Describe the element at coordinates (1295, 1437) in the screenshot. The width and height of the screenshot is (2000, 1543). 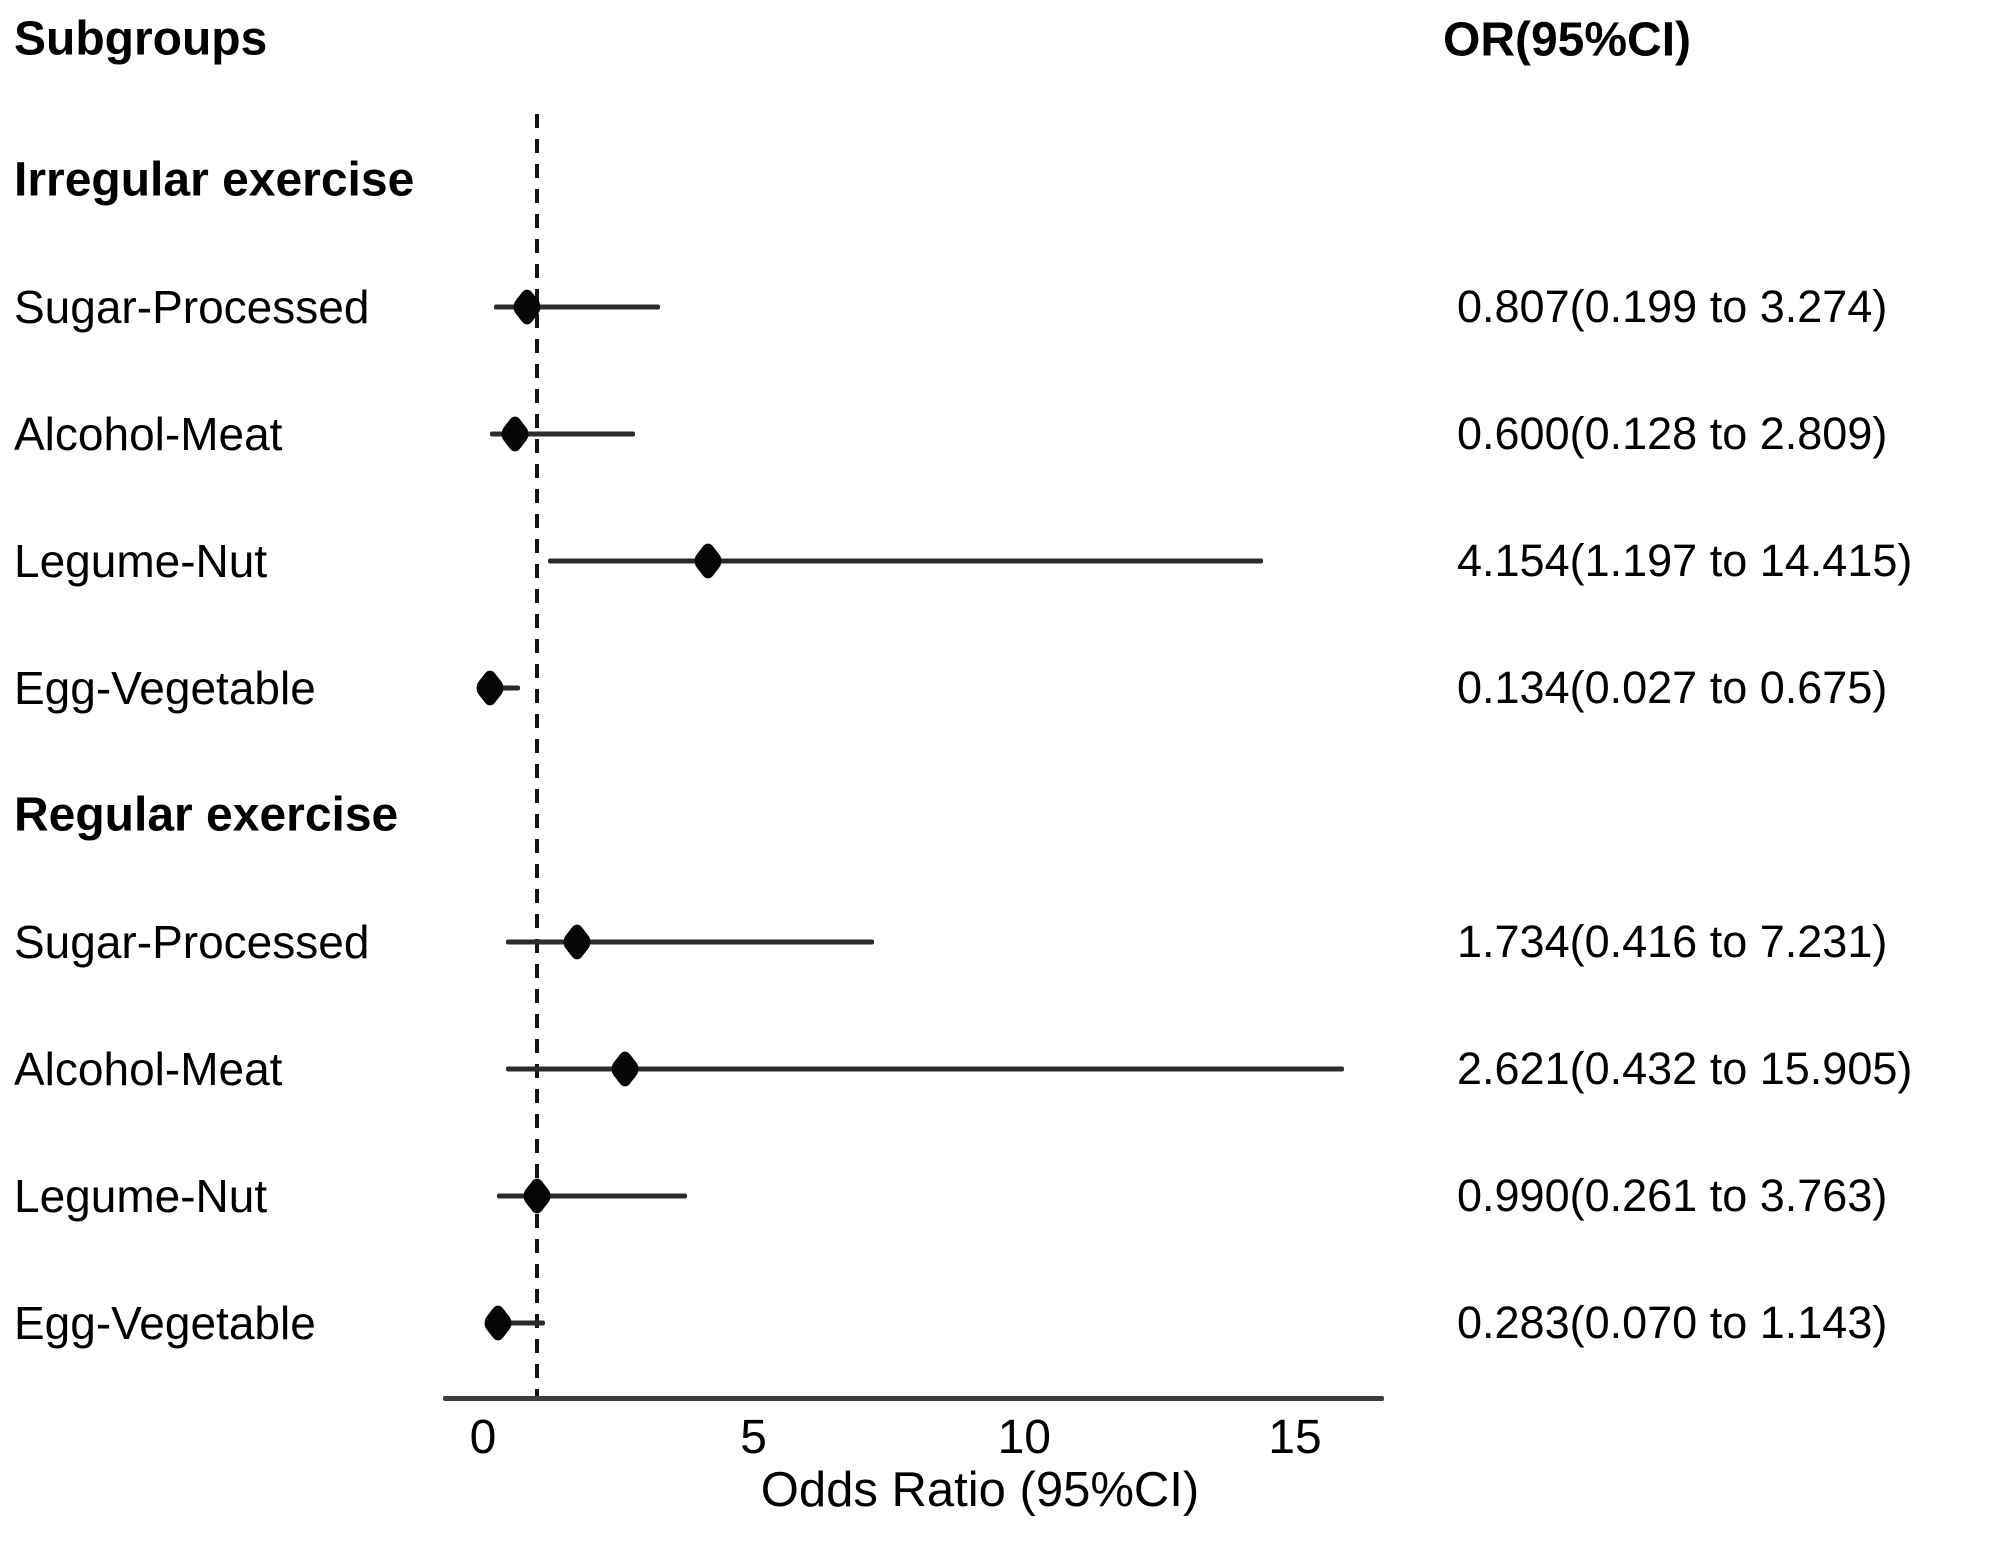
I see `x-axis-tick-label: 15` at that location.